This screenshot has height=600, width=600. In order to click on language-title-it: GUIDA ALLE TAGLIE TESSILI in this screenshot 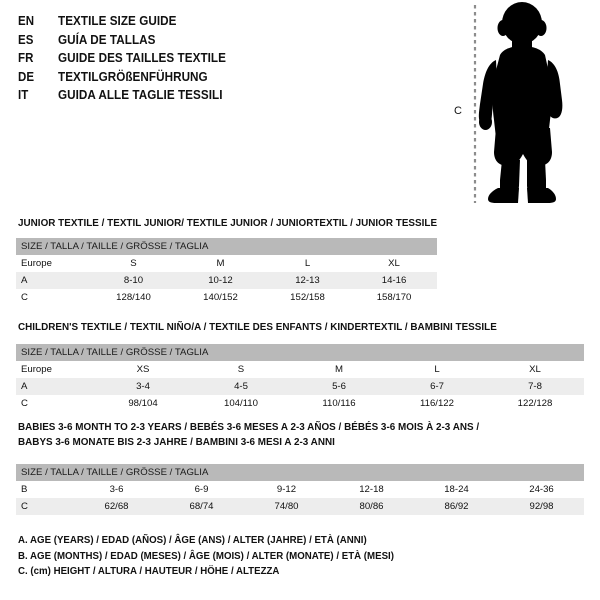, I will do `click(140, 94)`.